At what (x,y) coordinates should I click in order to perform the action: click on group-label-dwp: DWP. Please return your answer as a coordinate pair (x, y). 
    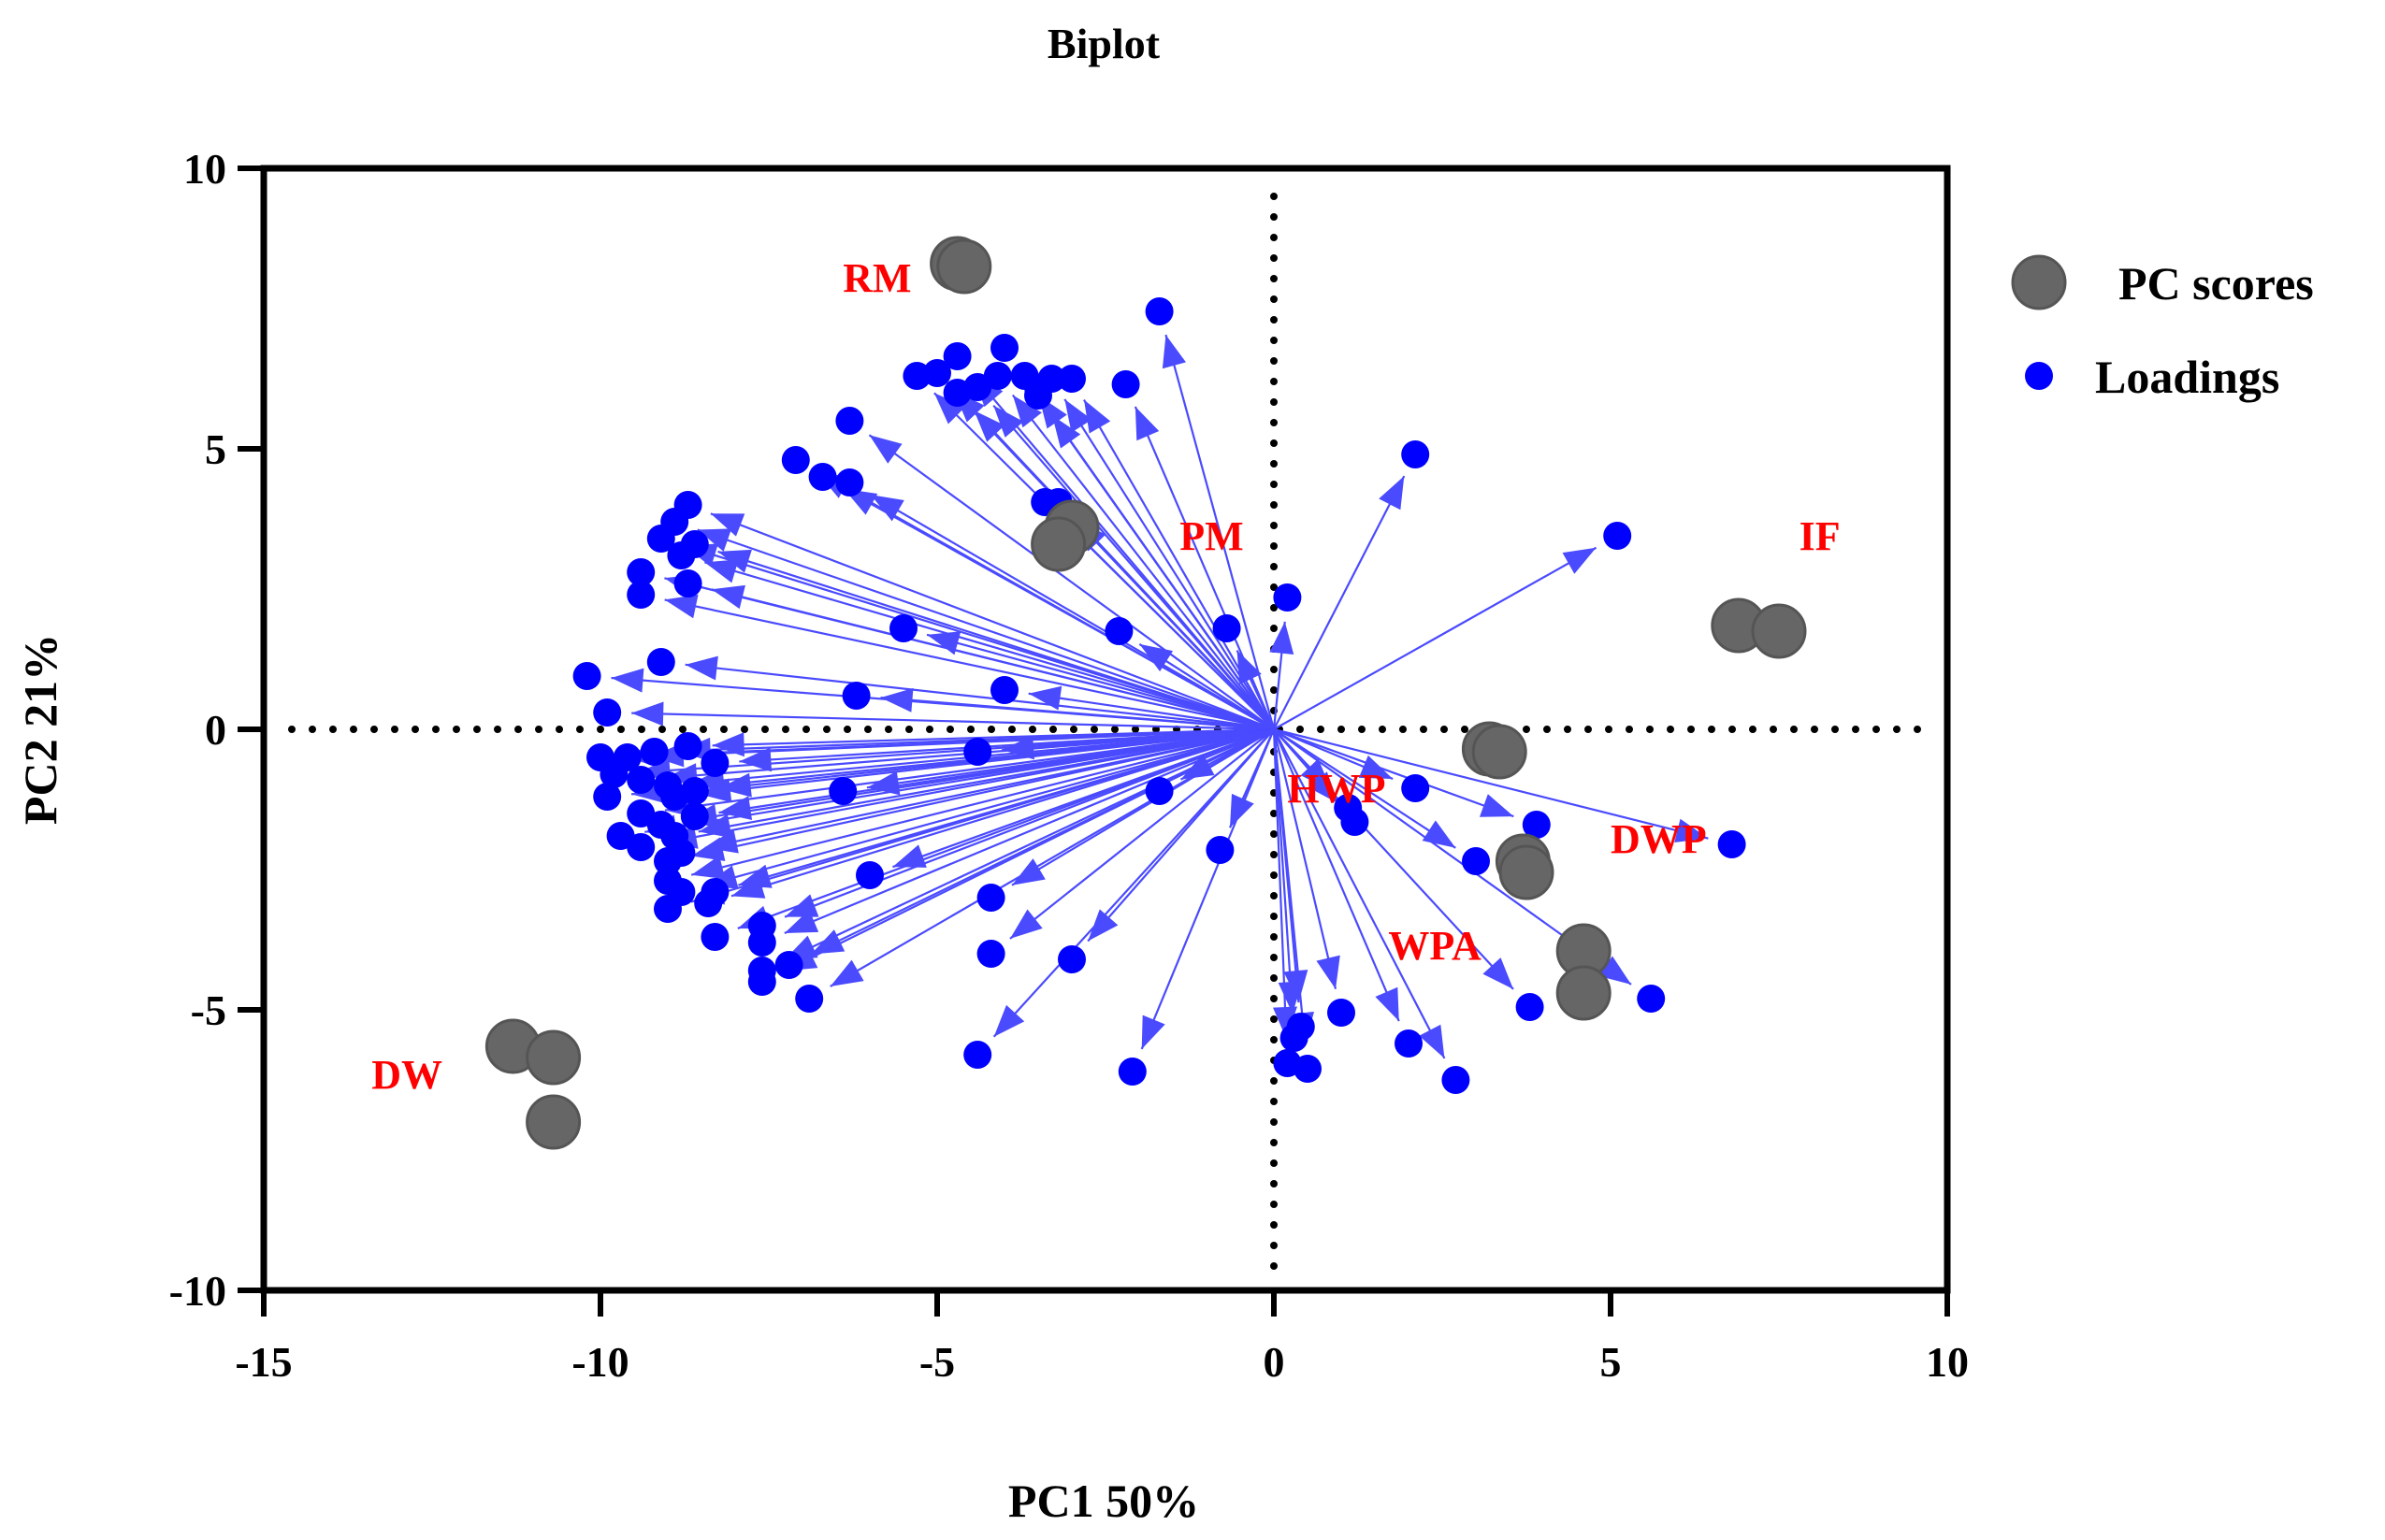
    Looking at the image, I should click on (1659, 839).